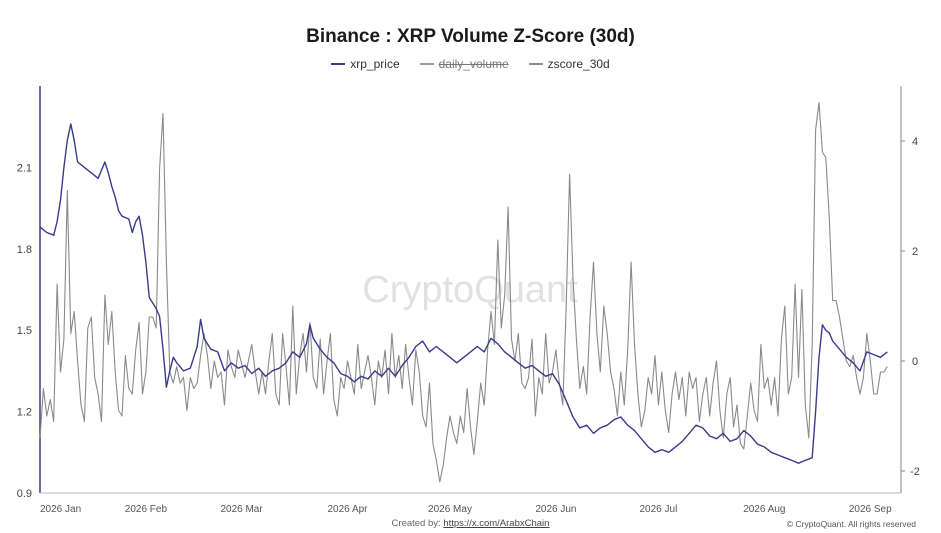 This screenshot has height=533, width=941. Describe the element at coordinates (764, 509) in the screenshot. I see `x-tick-label: 2026 Aug` at that location.